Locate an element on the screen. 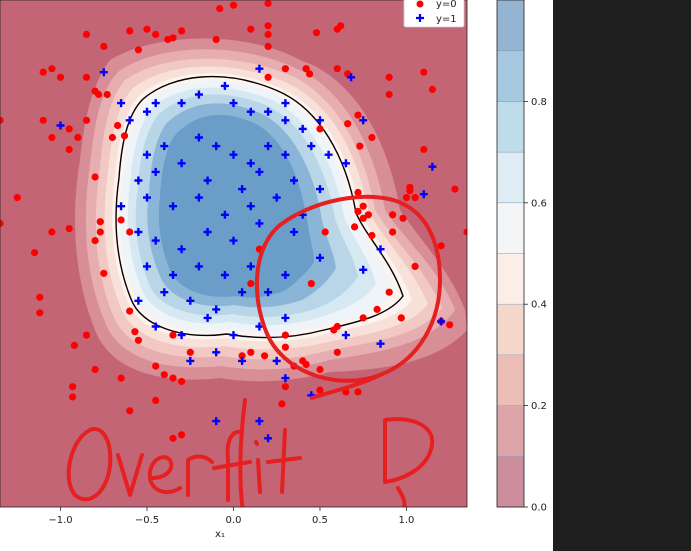  colorbar-tick-label-0: 0.0 is located at coordinates (539, 508).